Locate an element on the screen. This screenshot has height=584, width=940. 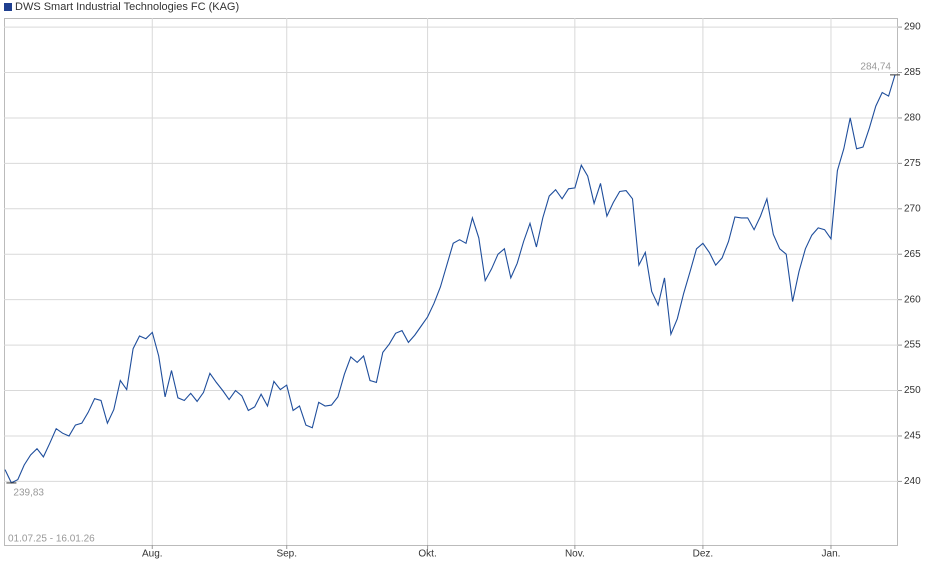
y-tick-label: 285 is located at coordinates (912, 72).